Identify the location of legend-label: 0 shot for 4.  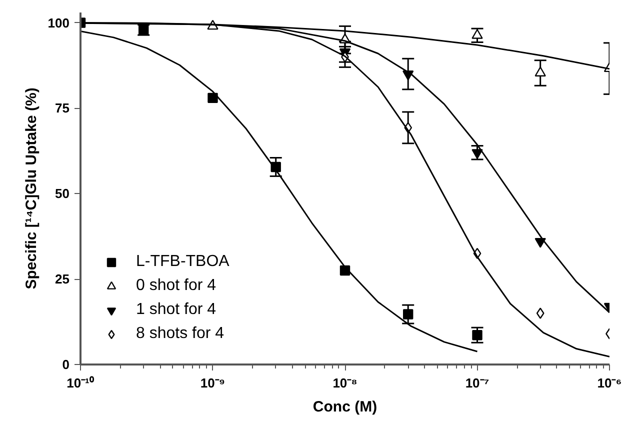
(176, 286).